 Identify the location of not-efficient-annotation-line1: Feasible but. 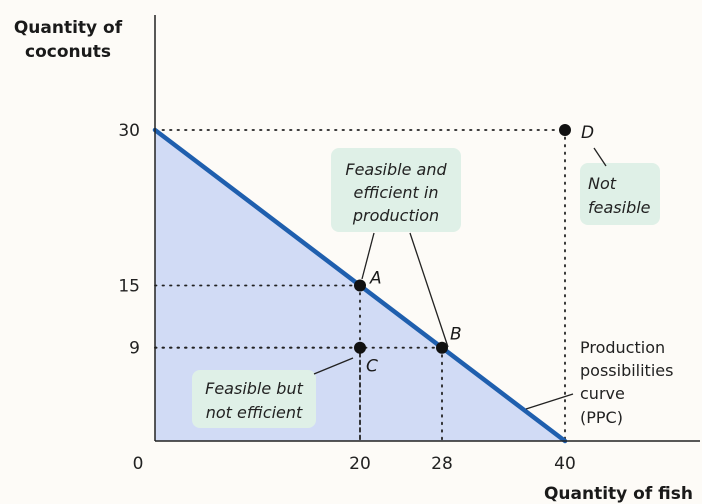
(254, 388).